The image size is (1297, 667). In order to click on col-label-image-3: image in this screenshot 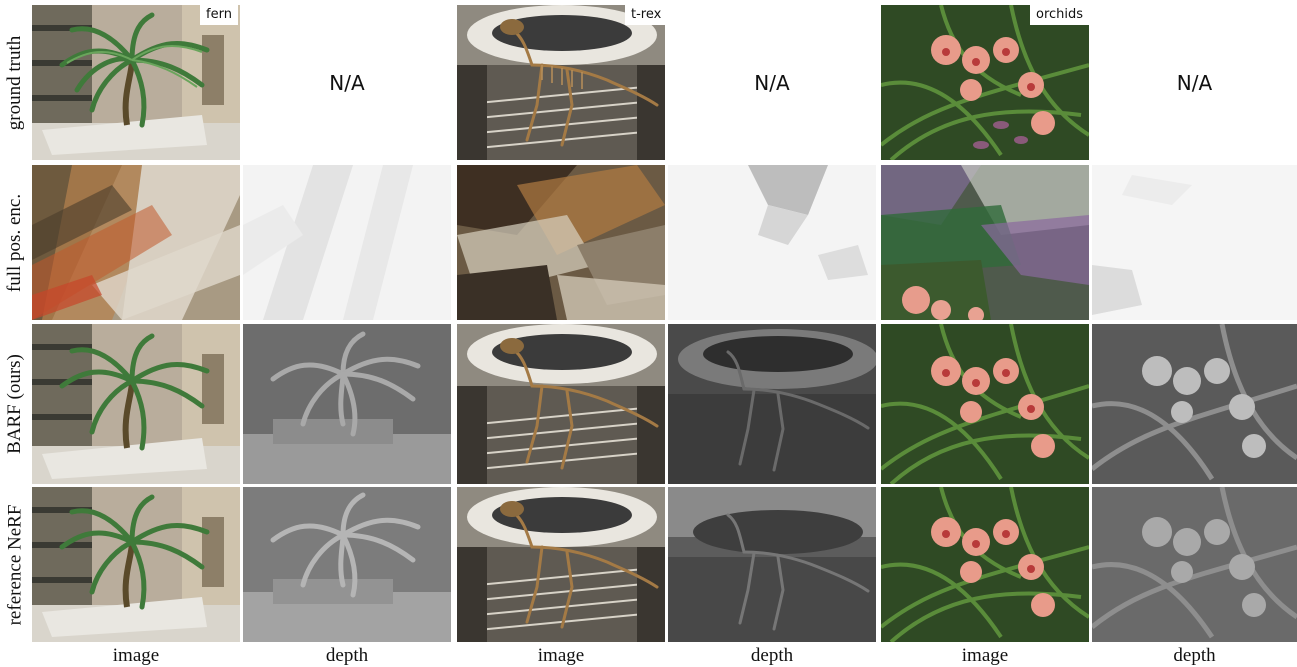, I will do `click(985, 655)`.